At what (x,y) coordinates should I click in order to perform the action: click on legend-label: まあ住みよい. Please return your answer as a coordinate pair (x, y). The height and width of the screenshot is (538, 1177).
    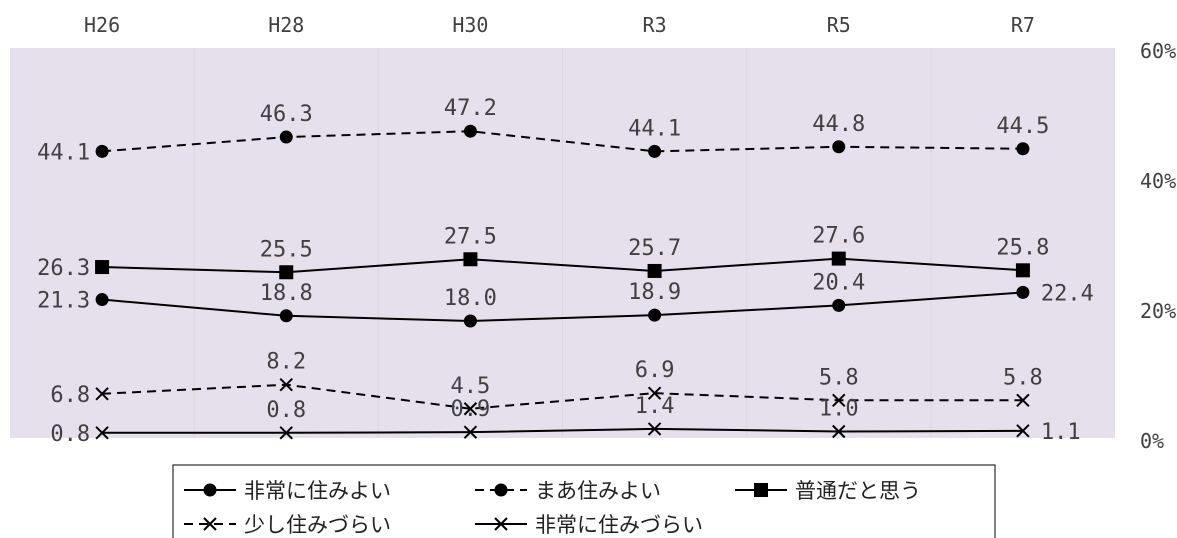
    Looking at the image, I should click on (598, 491).